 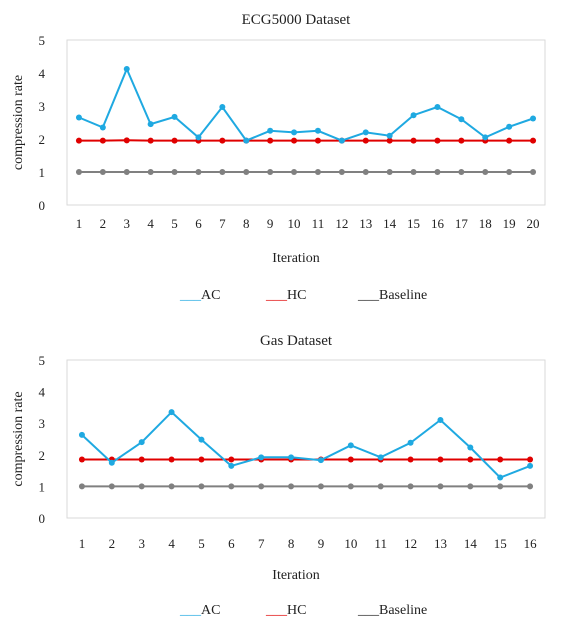 I want to click on chart-title-ecg: ECG5000 Dataset, so click(x=297, y=20).